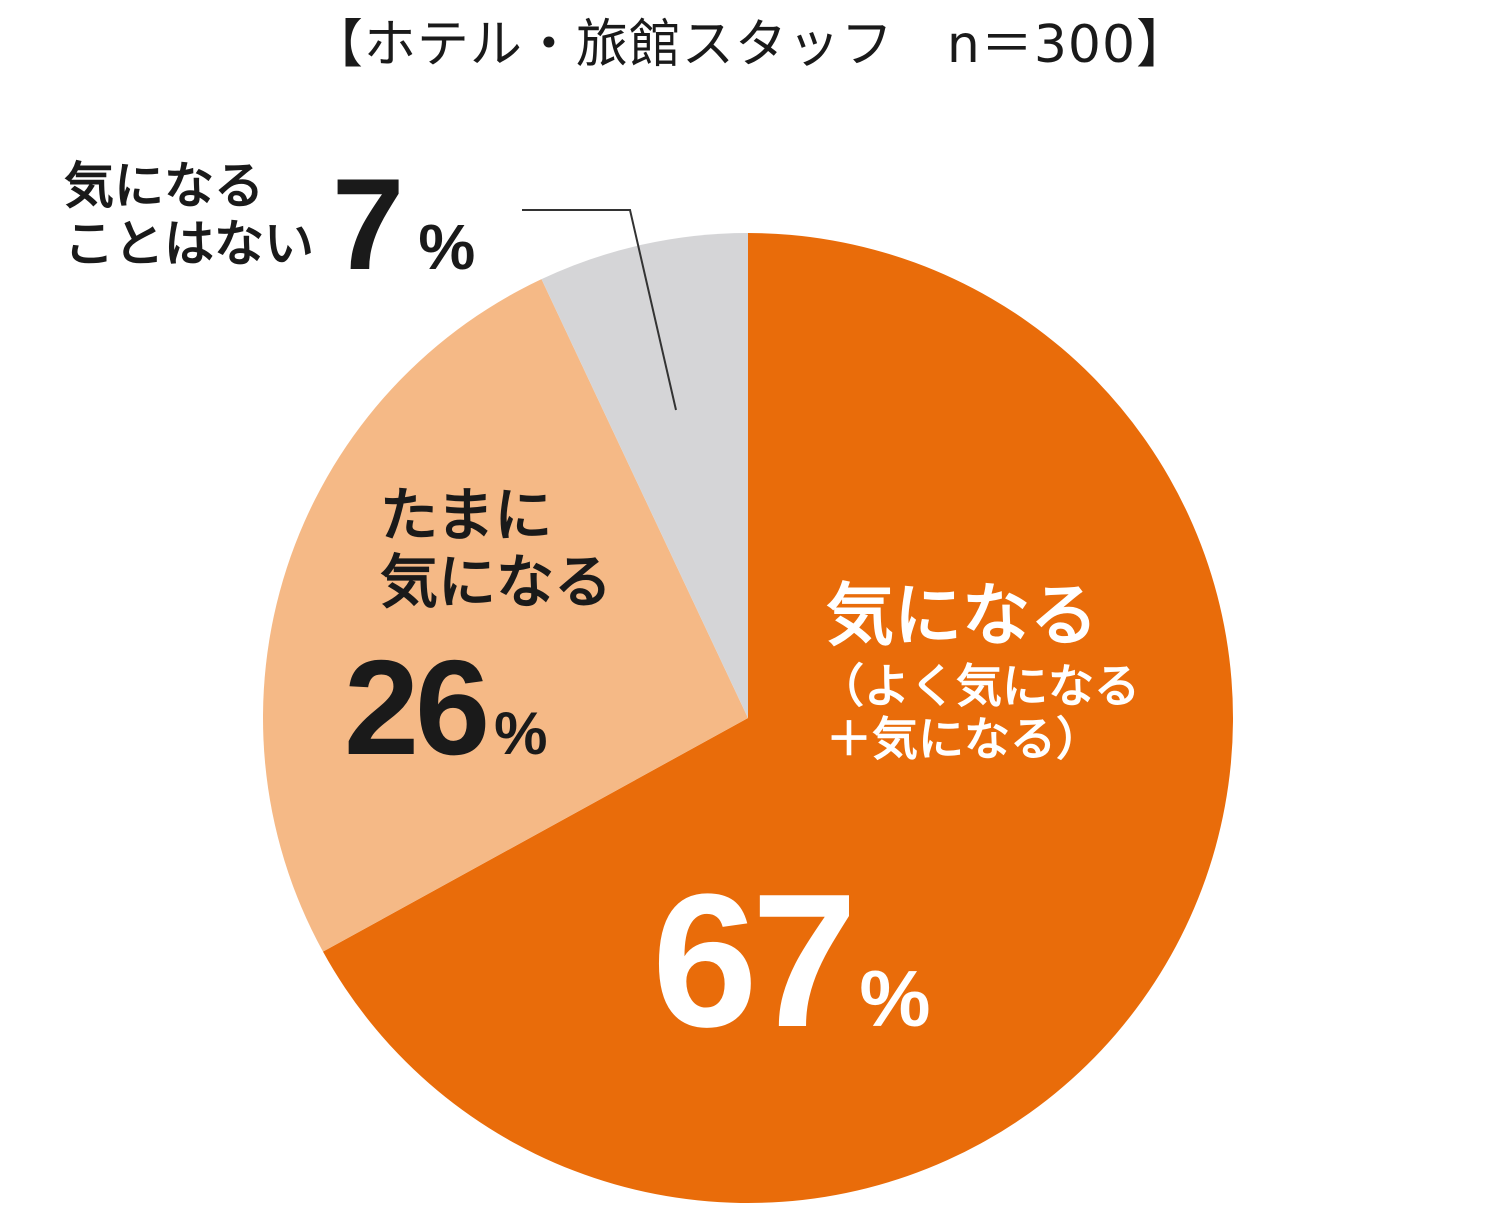 The image size is (1500, 1210). I want to click on slice-0-sublabel-2: ＋気になる）, so click(964, 739).